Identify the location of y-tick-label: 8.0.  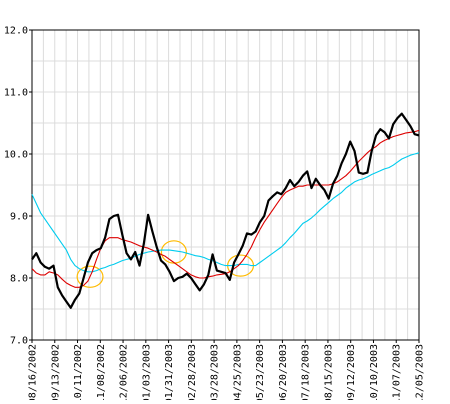
(19, 279).